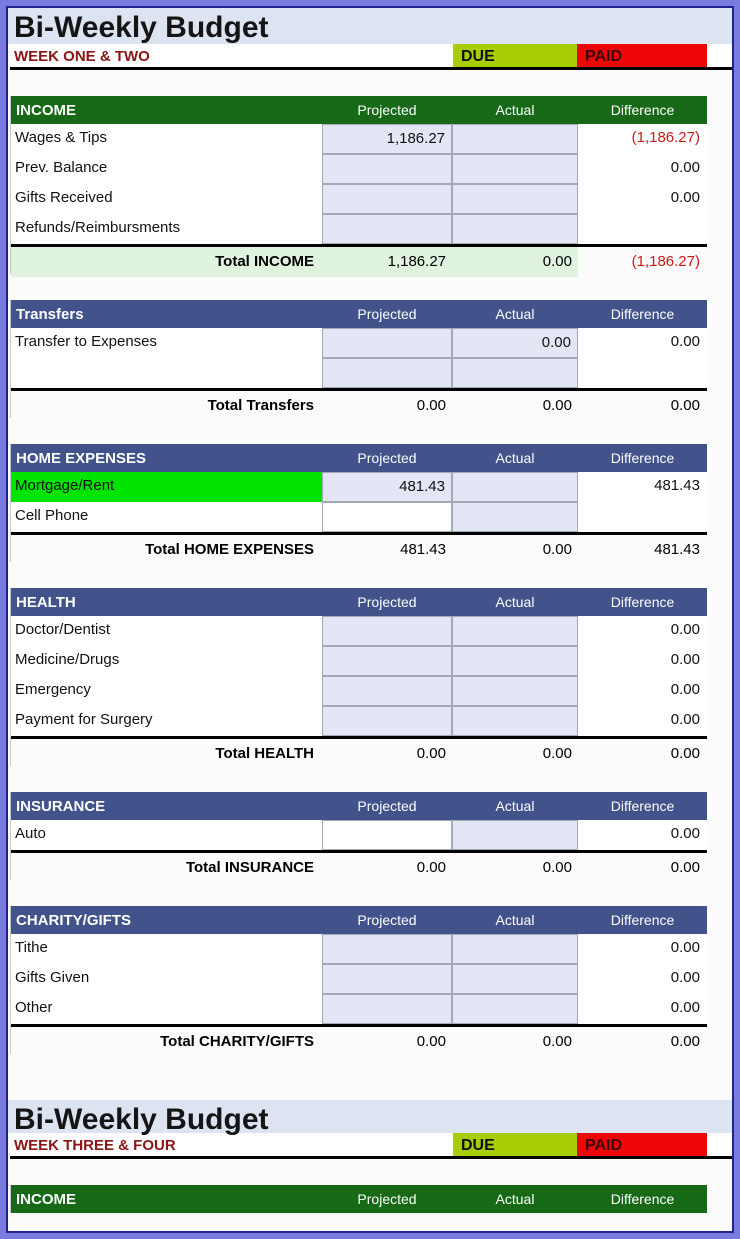 The width and height of the screenshot is (740, 1239). I want to click on budget-row: Cell Phone, so click(359, 517).